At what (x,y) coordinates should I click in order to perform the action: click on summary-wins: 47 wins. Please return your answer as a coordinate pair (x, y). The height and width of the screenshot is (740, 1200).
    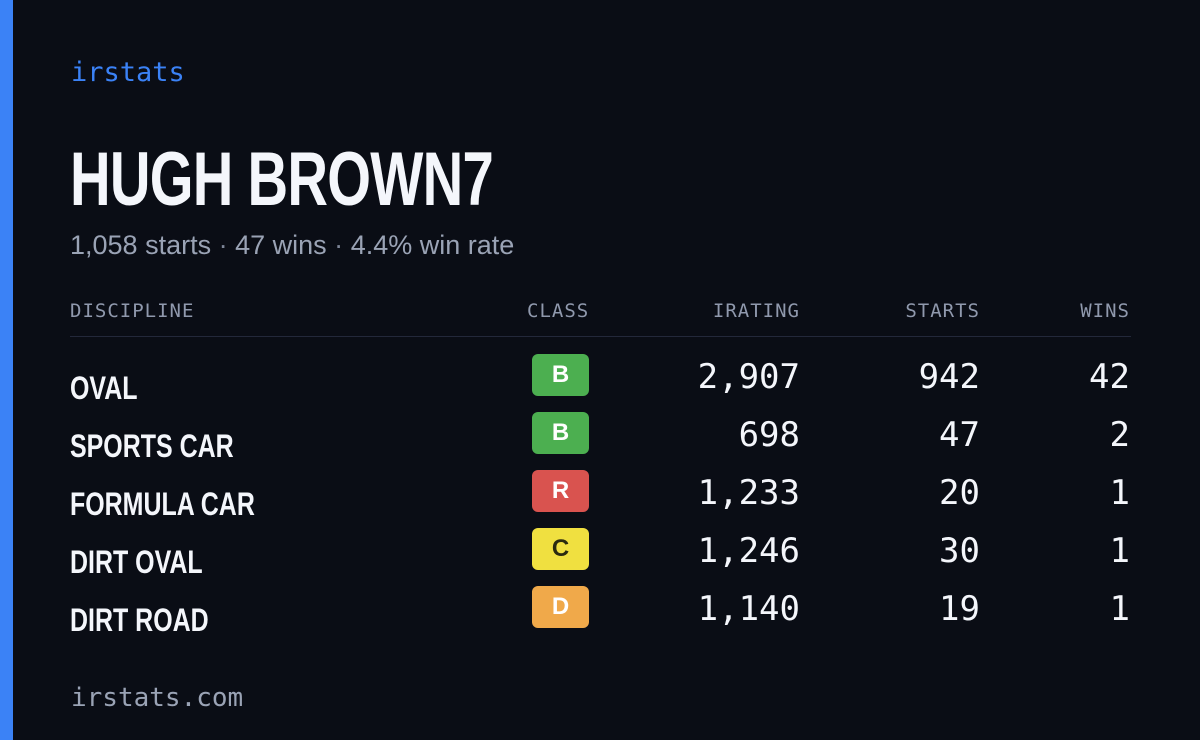
    Looking at the image, I should click on (281, 245).